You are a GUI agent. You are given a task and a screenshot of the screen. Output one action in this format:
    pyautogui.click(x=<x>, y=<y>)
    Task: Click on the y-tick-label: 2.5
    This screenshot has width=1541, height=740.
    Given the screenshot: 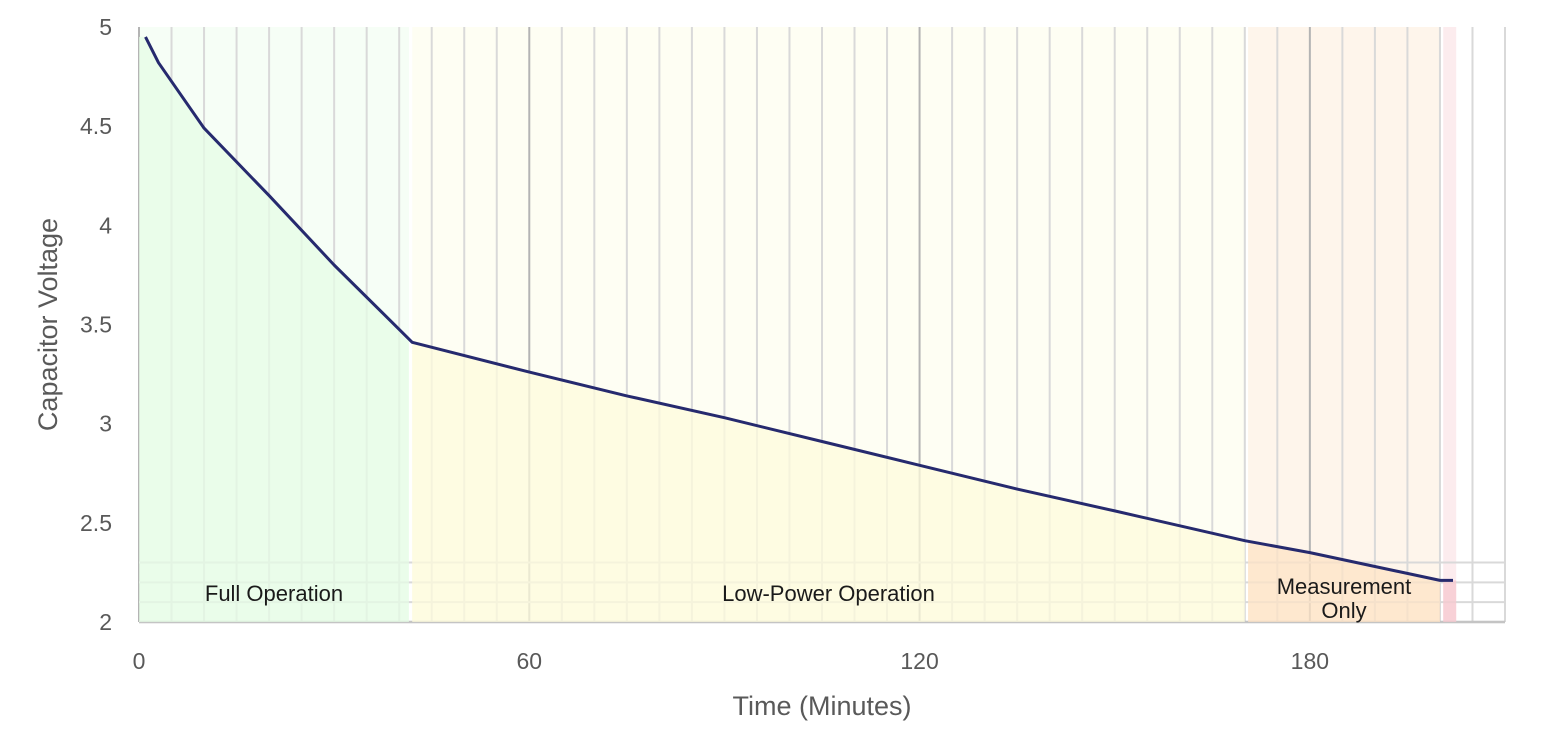 What is the action you would take?
    pyautogui.click(x=96, y=523)
    